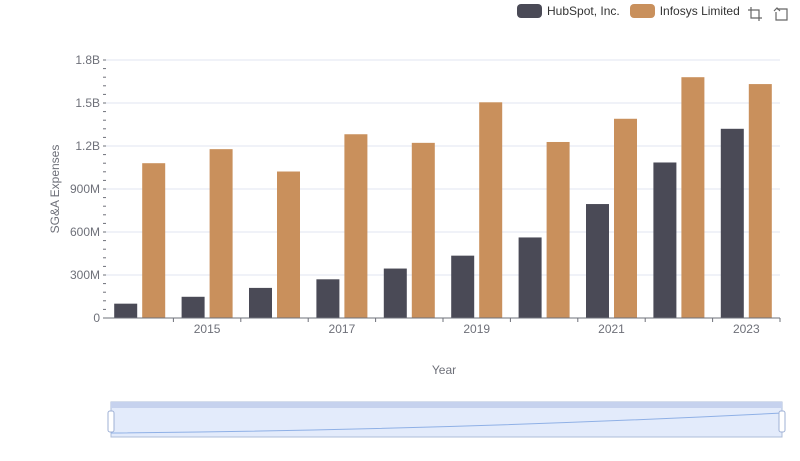 The image size is (800, 461). What do you see at coordinates (732, 223) in the screenshot?
I see `bar-hubspot-2023` at bounding box center [732, 223].